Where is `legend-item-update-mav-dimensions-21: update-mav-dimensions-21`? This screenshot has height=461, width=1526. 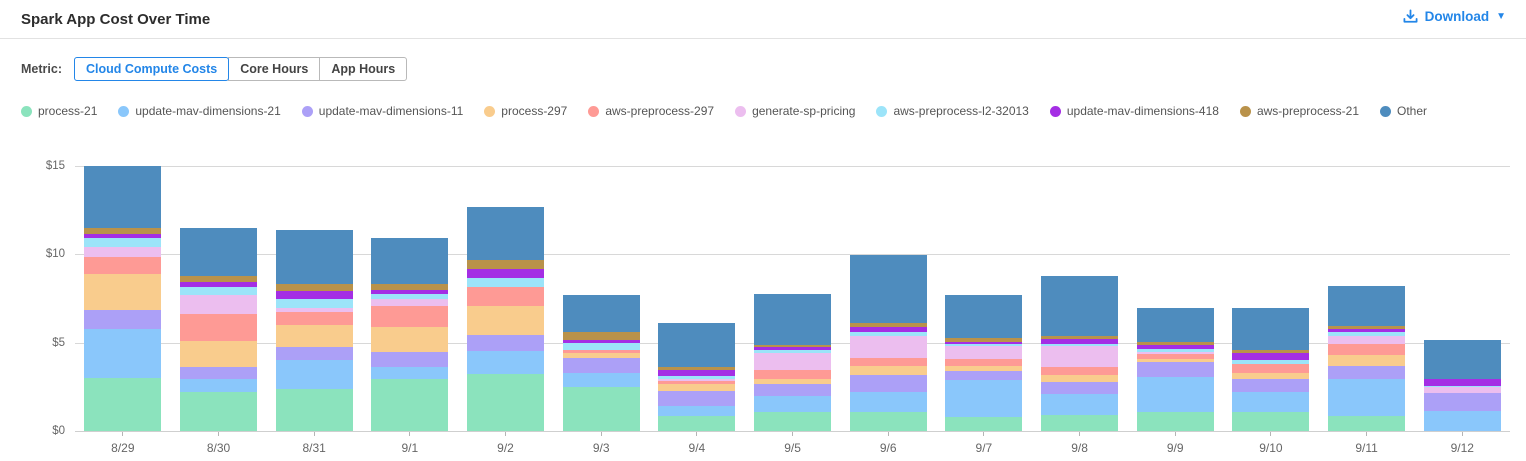
legend-item-update-mav-dimensions-21: update-mav-dimensions-21 is located at coordinates (199, 111).